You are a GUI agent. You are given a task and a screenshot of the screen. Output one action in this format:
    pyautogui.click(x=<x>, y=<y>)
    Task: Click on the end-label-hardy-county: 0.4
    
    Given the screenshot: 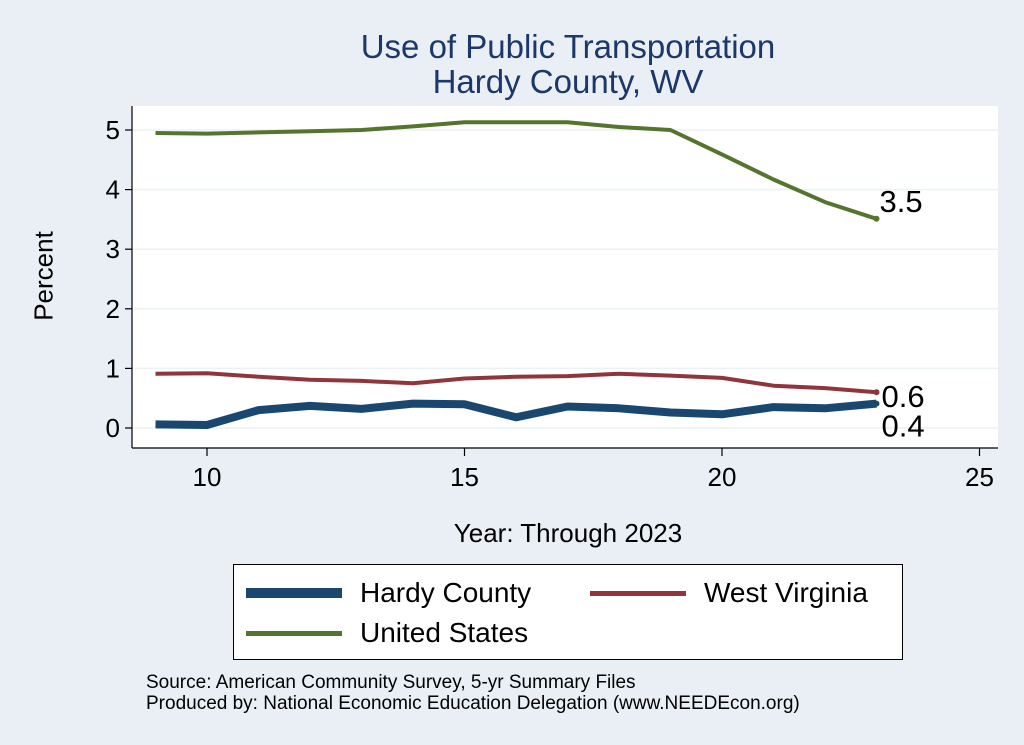 What is the action you would take?
    pyautogui.click(x=903, y=426)
    